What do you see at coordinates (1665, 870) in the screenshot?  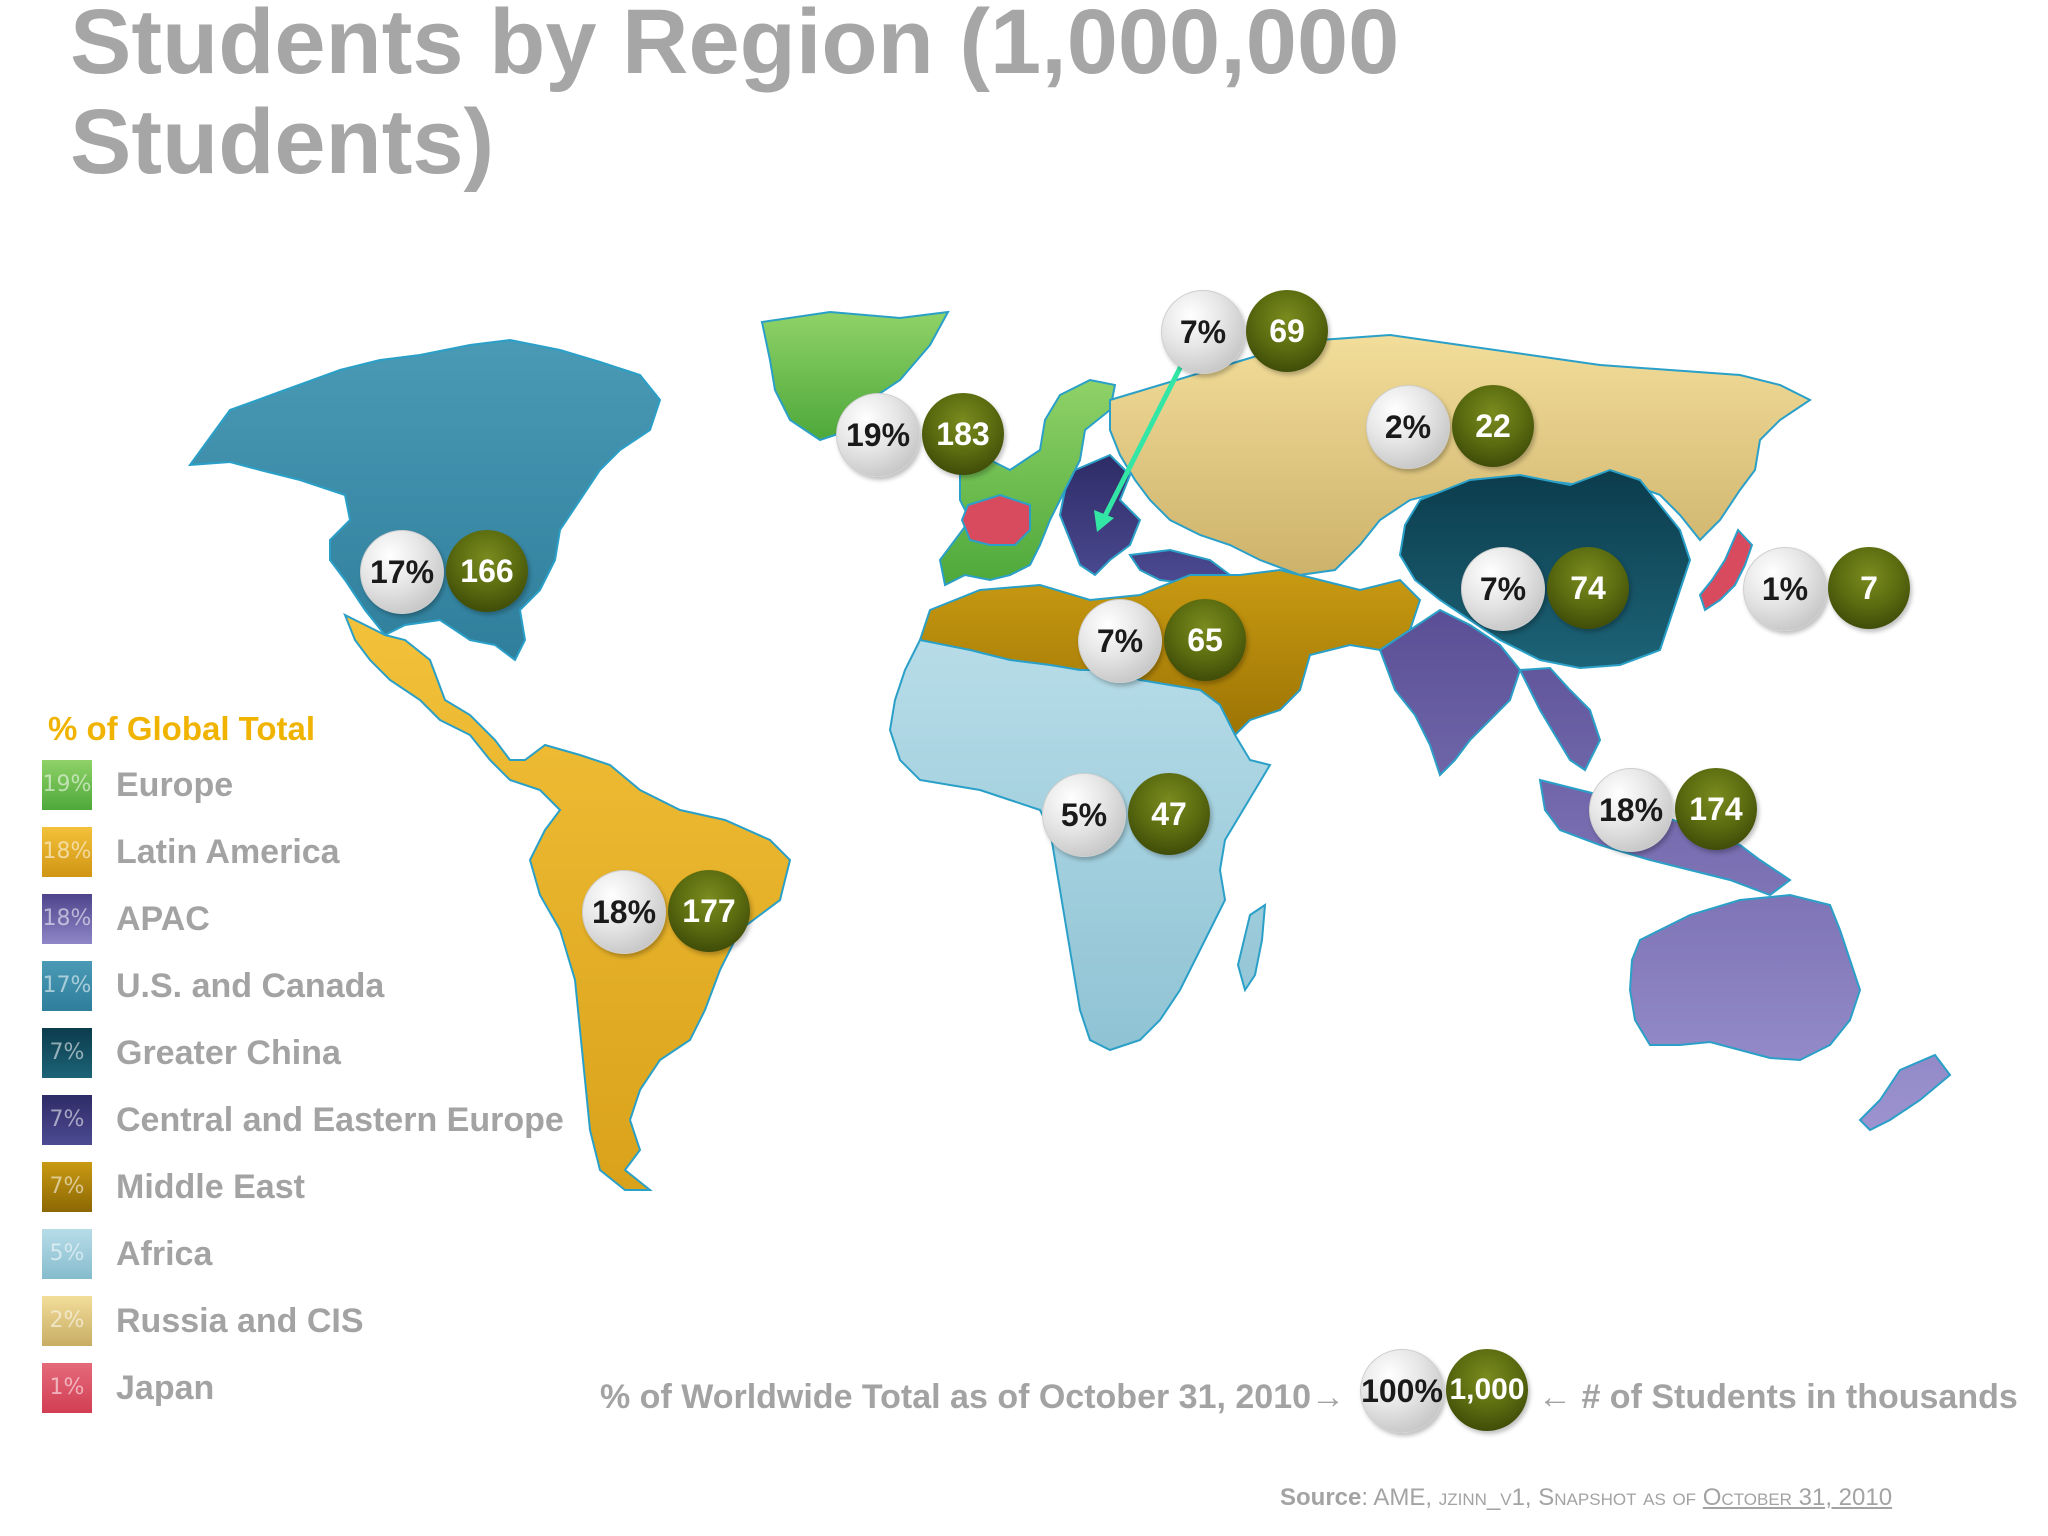 I see `region-apac` at bounding box center [1665, 870].